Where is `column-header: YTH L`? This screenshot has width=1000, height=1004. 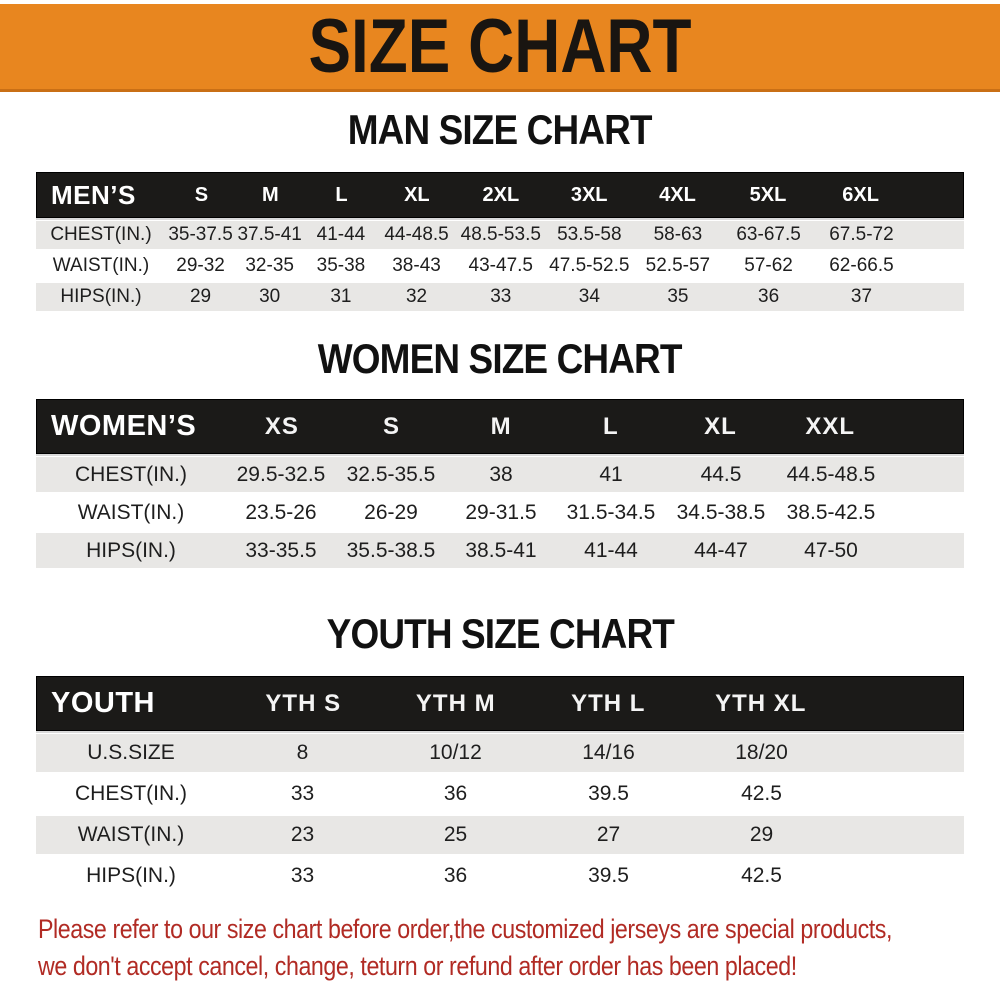
column-header: YTH L is located at coordinates (608, 703).